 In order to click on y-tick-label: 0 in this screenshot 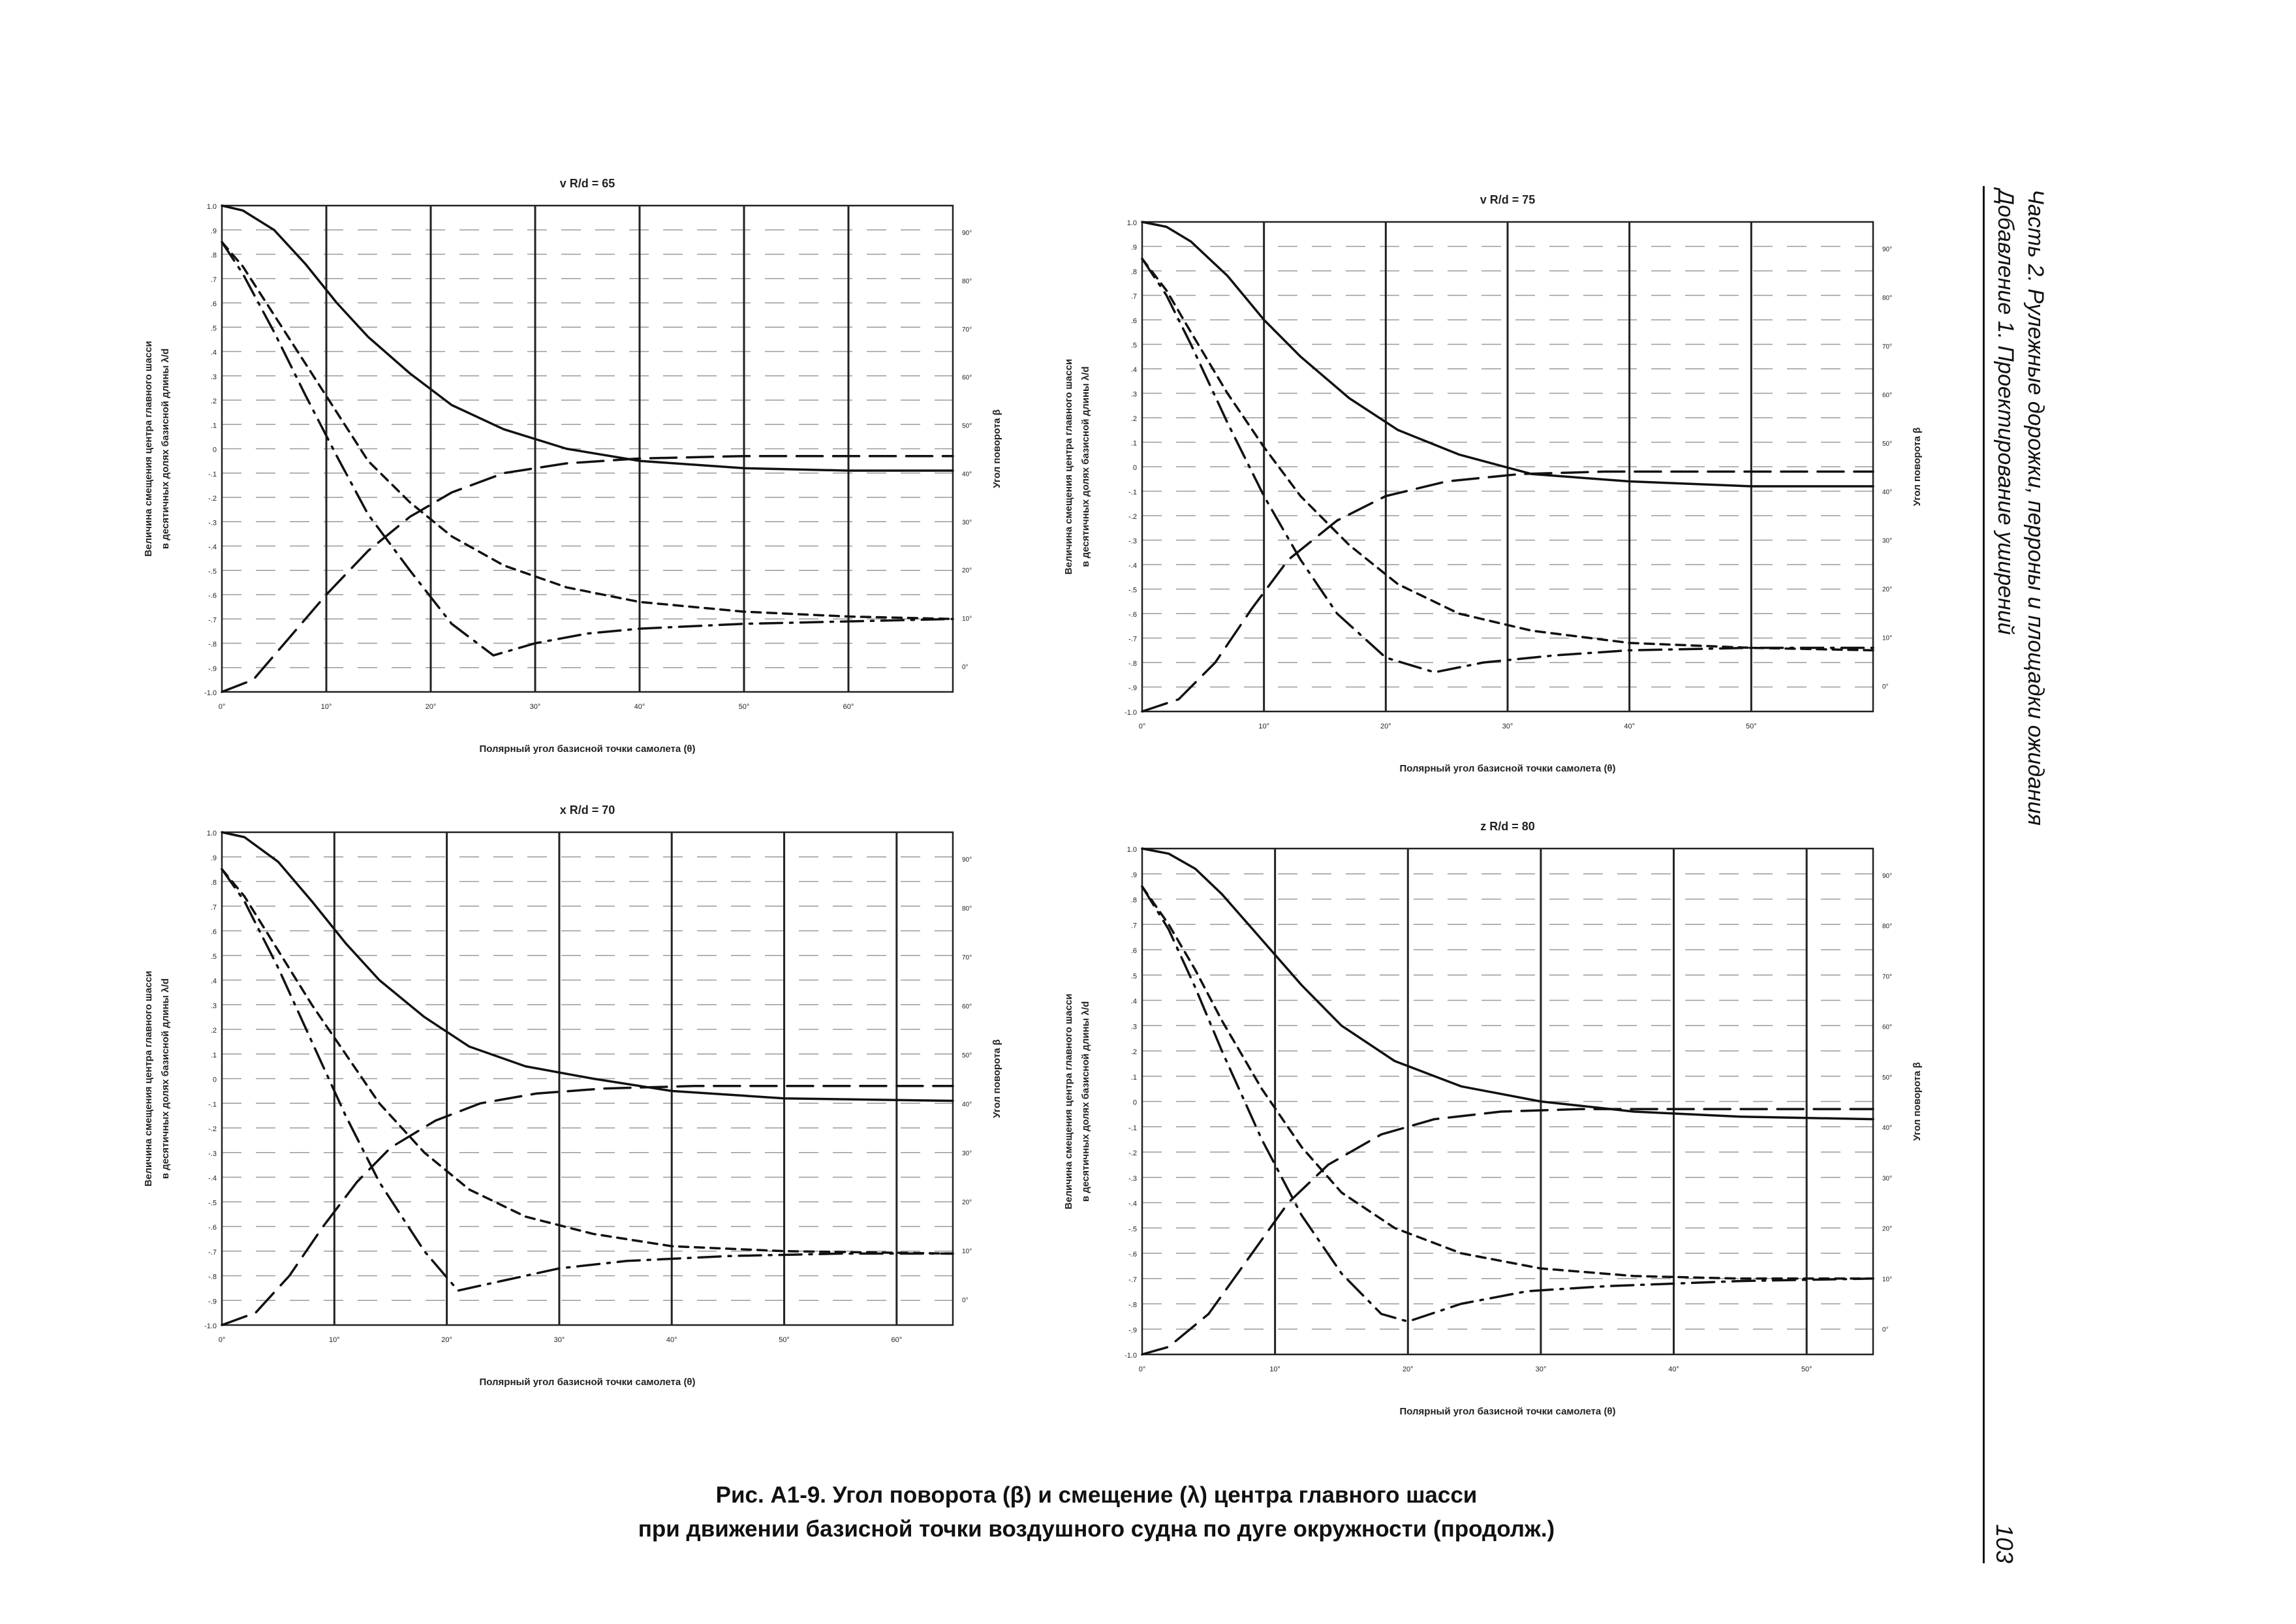, I will do `click(215, 450)`.